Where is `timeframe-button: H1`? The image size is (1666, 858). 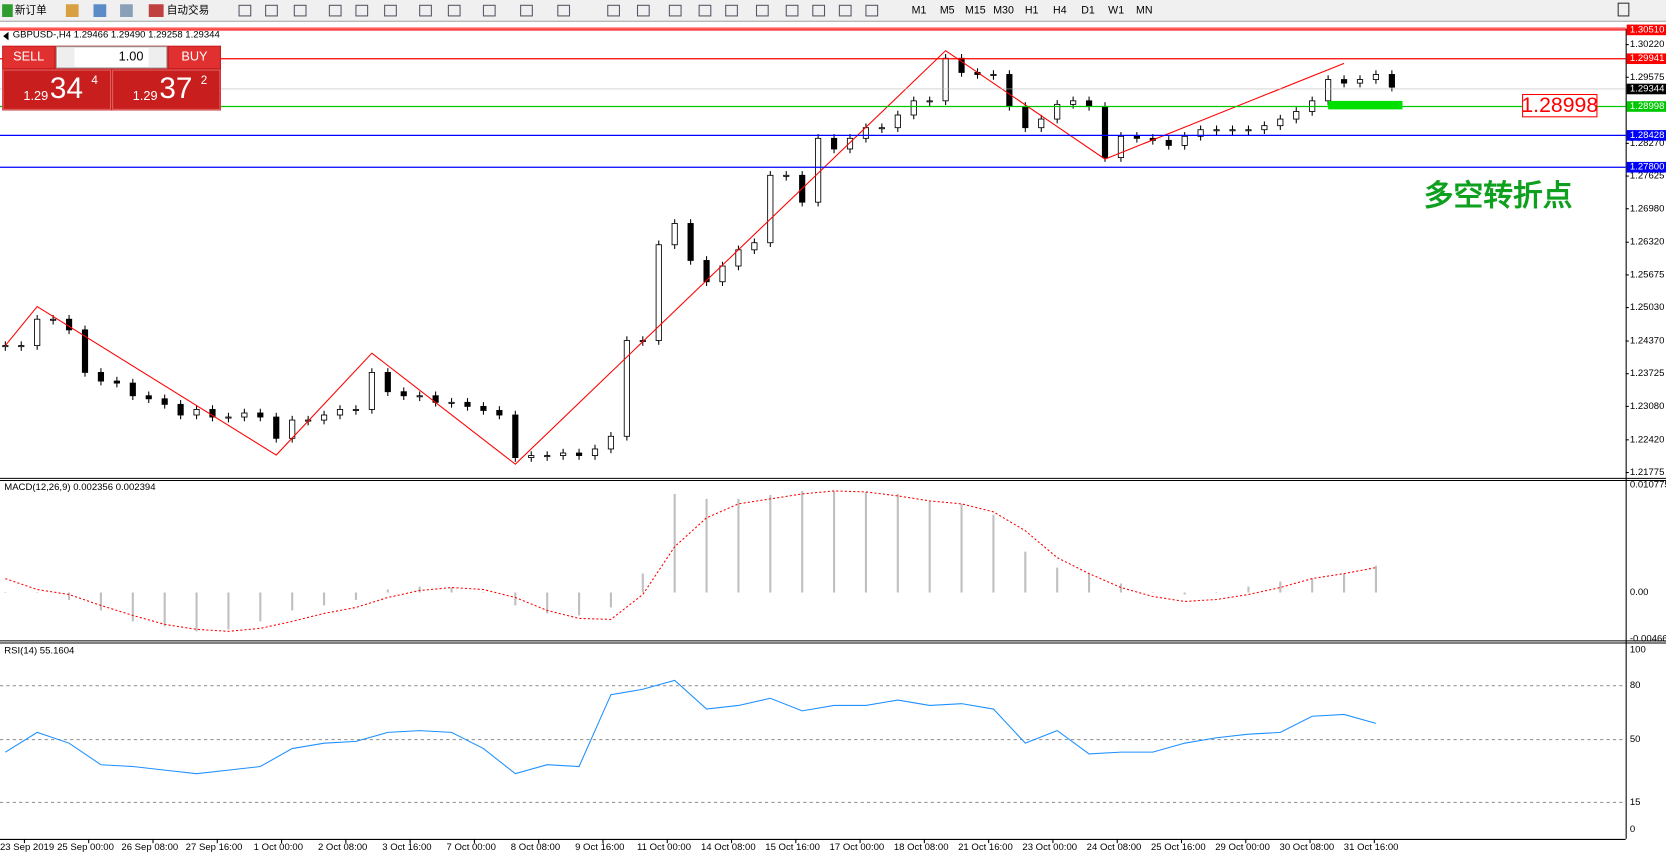 timeframe-button: H1 is located at coordinates (1032, 10).